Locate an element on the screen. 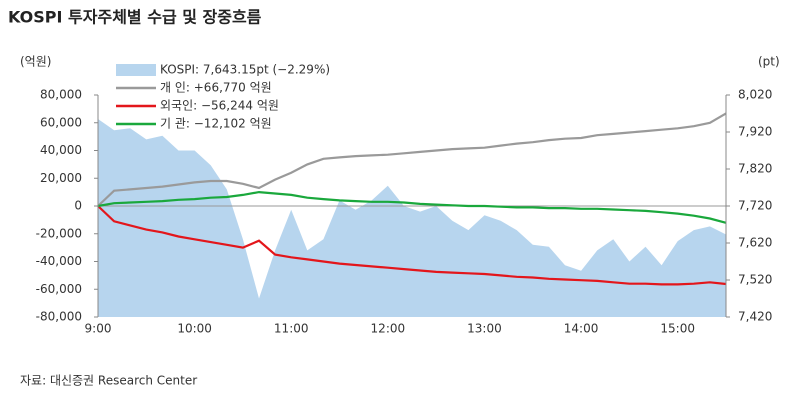 The height and width of the screenshot is (413, 800). y-tick-label: -40,000 is located at coordinates (59, 261).